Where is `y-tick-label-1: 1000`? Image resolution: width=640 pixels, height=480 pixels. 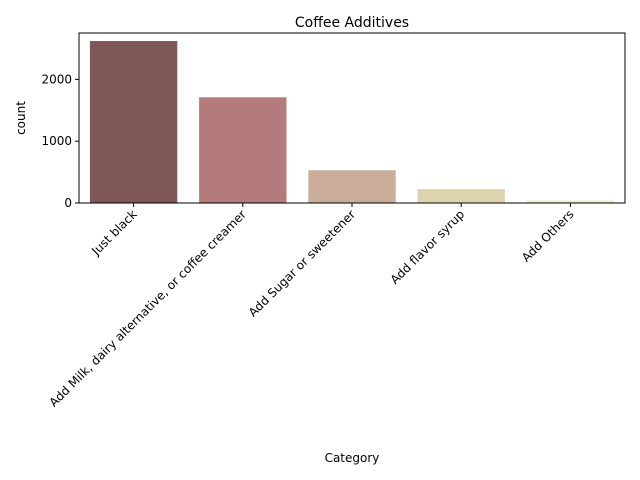 y-tick-label-1: 1000 is located at coordinates (56, 141).